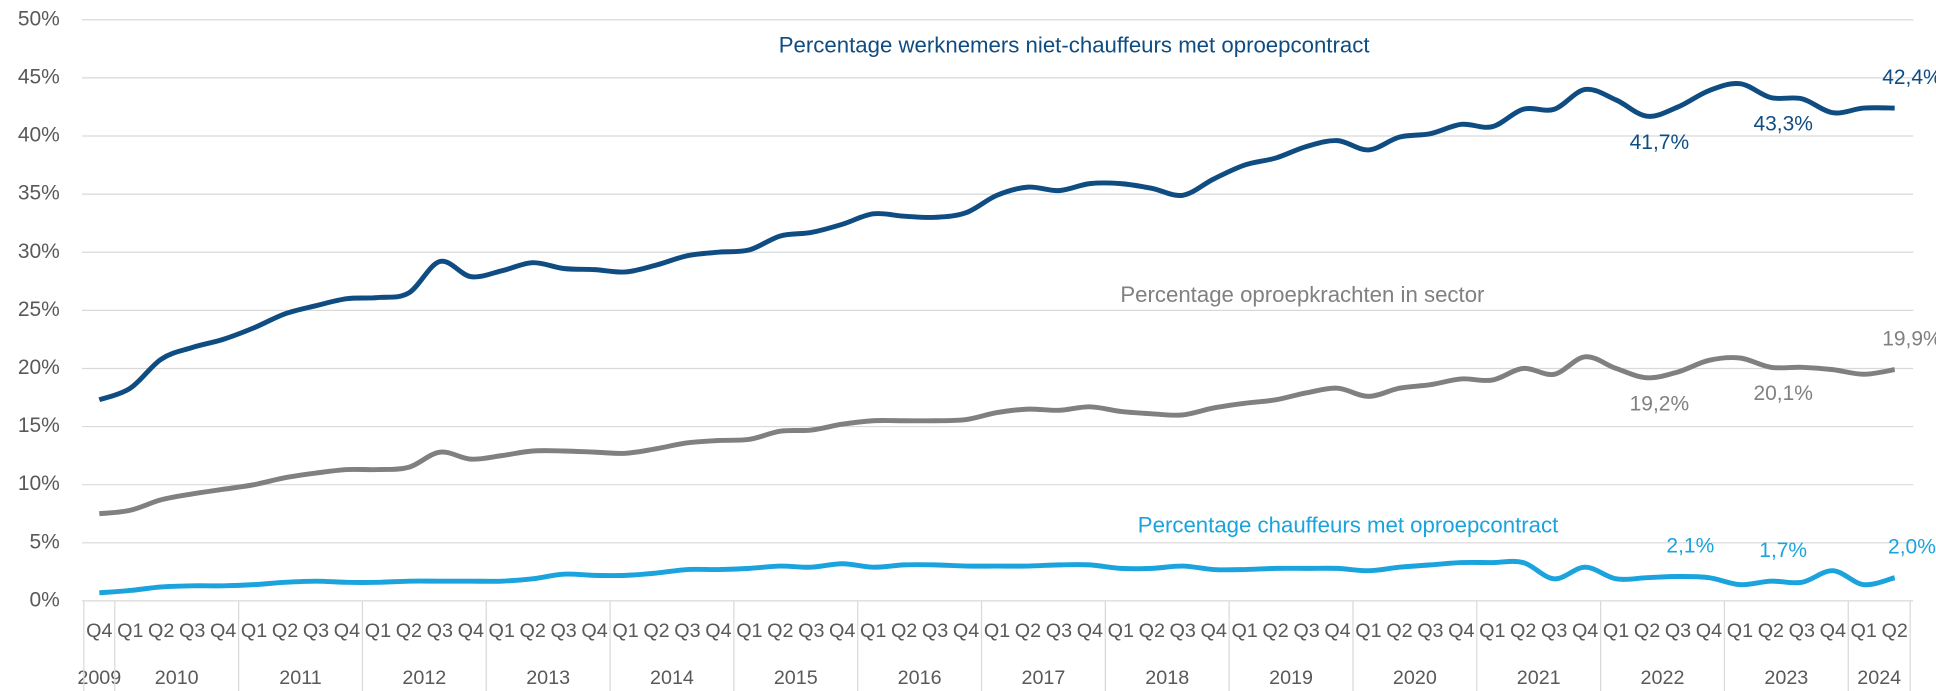 The image size is (1936, 691). I want to click on y-tick-label: 25%, so click(39, 309).